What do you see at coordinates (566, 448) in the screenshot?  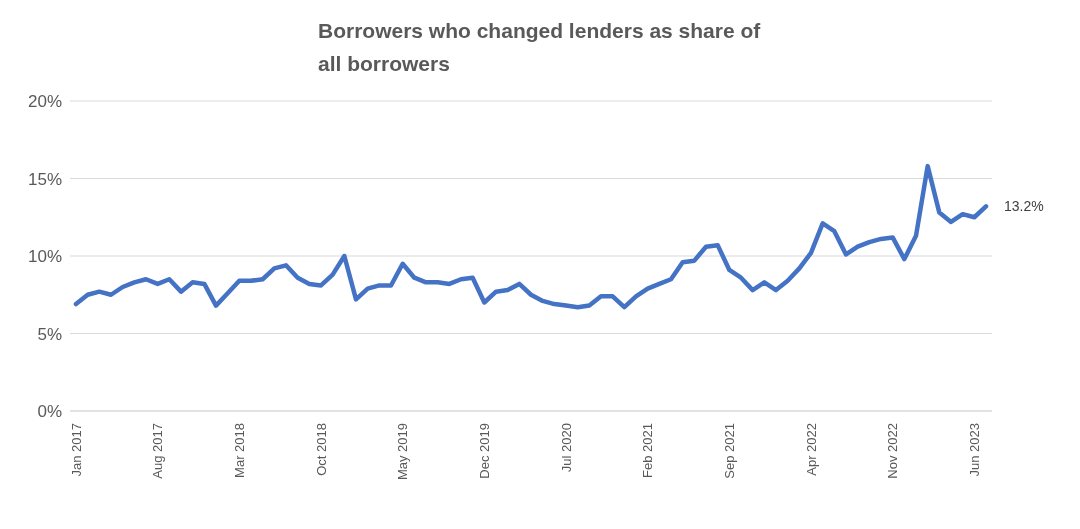 I see `x-tick-label: Jul 2020` at bounding box center [566, 448].